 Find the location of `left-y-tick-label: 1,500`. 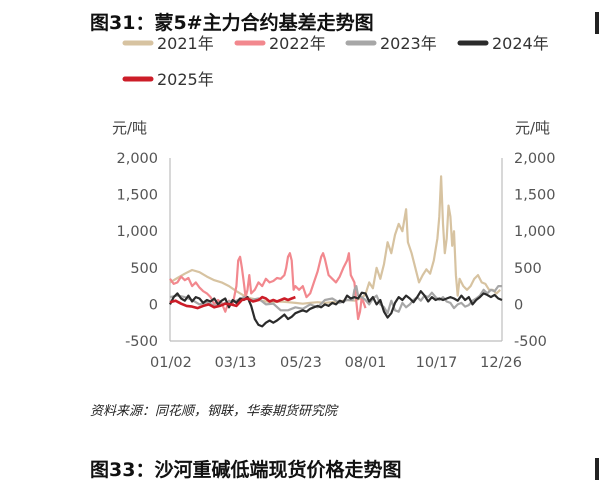

left-y-tick-label: 1,500 is located at coordinates (137, 196).